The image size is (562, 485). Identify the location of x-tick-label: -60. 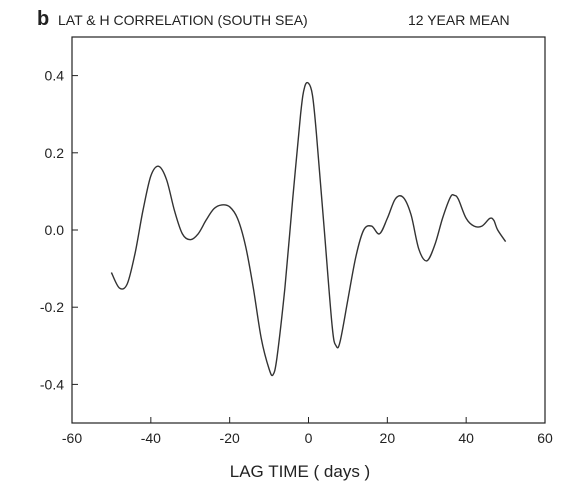
(72, 438).